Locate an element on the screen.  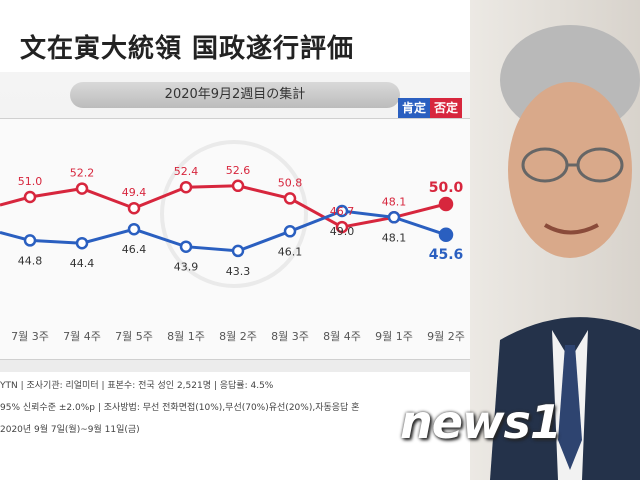
data-label-0-6: 46.7 is located at coordinates (342, 211).